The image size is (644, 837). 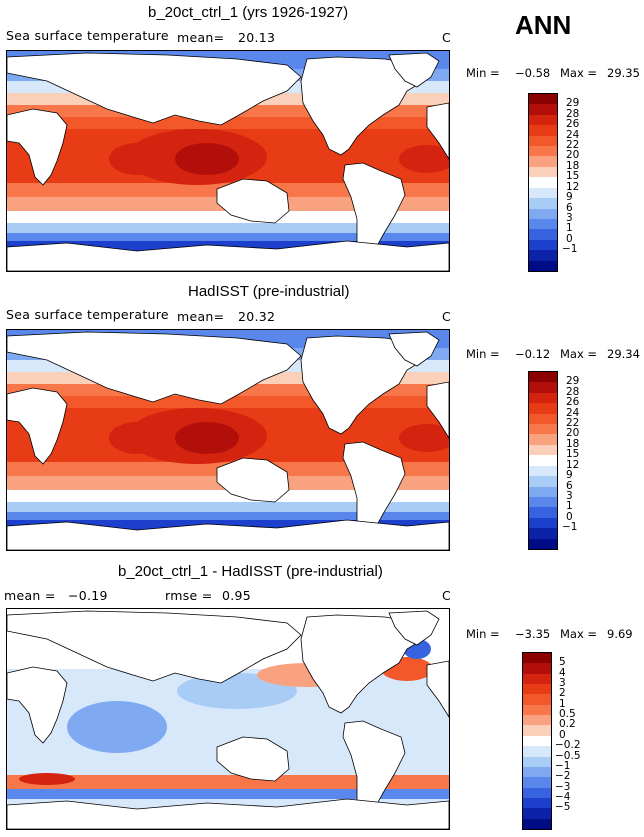 I want to click on diff-hot-spot, so click(x=47, y=779).